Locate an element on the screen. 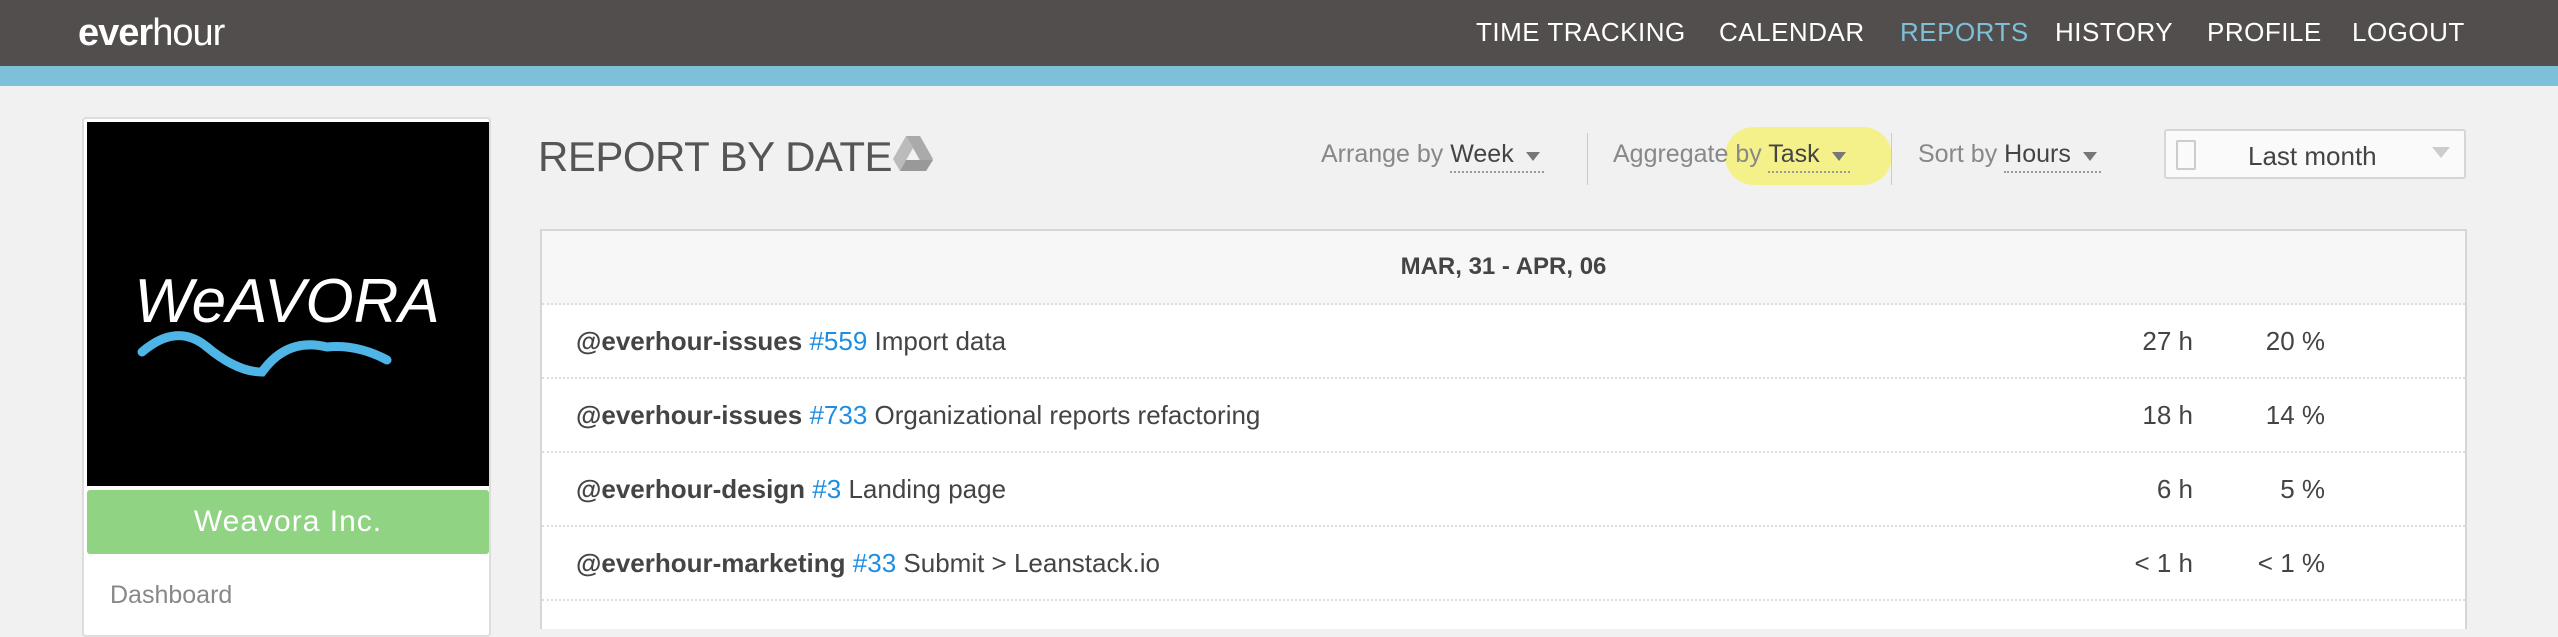 This screenshot has height=637, width=2558. everhour-logo: everhour is located at coordinates (151, 33).